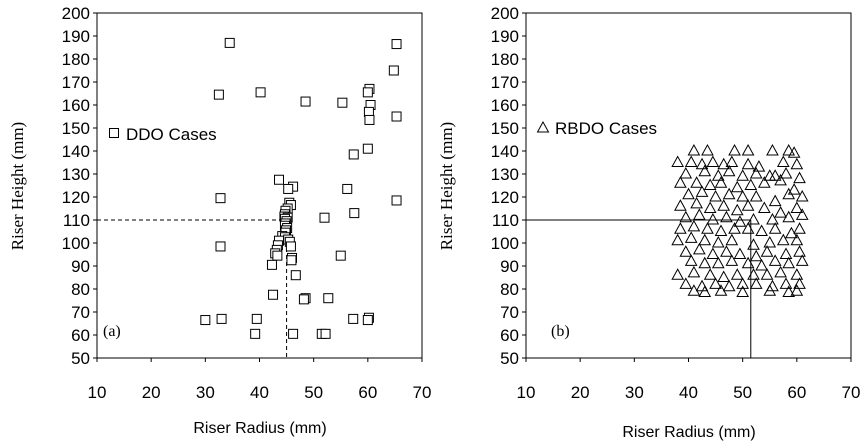  Describe the element at coordinates (80, 289) in the screenshot. I see `y-tick-label: 80` at that location.